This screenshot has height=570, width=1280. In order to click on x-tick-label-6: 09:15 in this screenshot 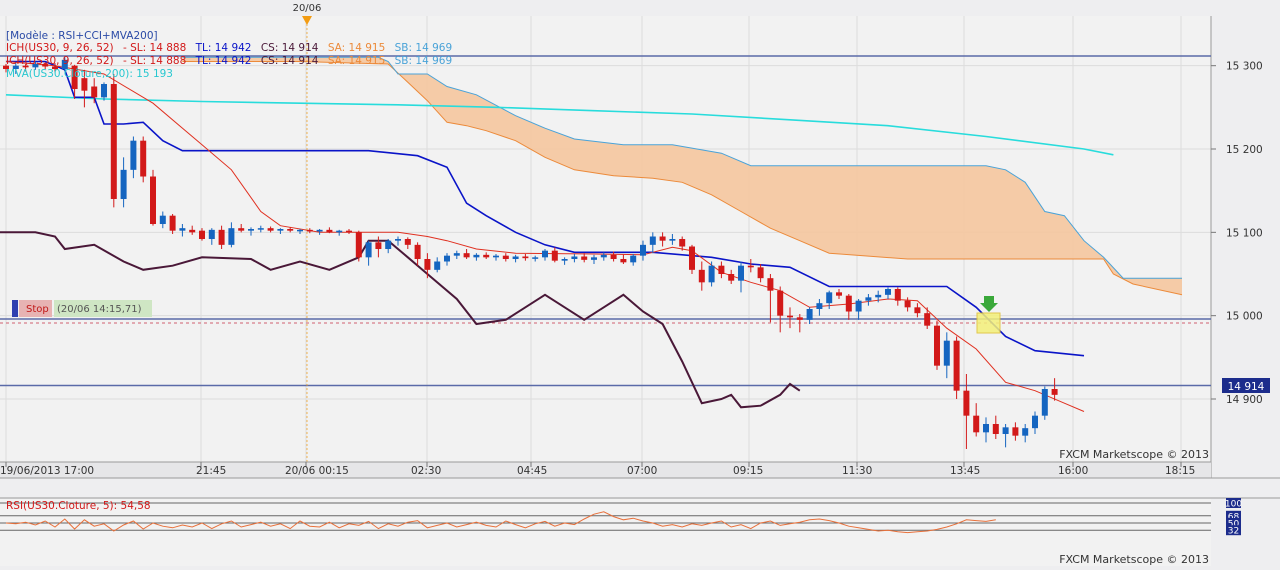, I will do `click(748, 471)`.